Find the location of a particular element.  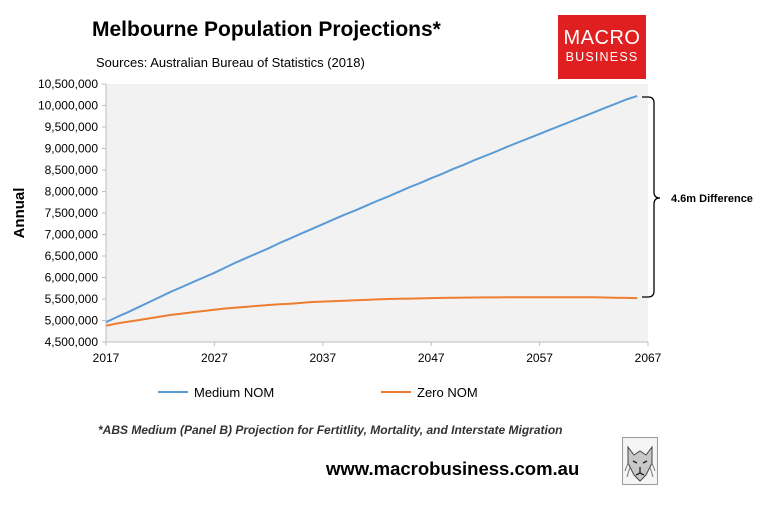

legend-item: Medium NOM is located at coordinates (216, 392).